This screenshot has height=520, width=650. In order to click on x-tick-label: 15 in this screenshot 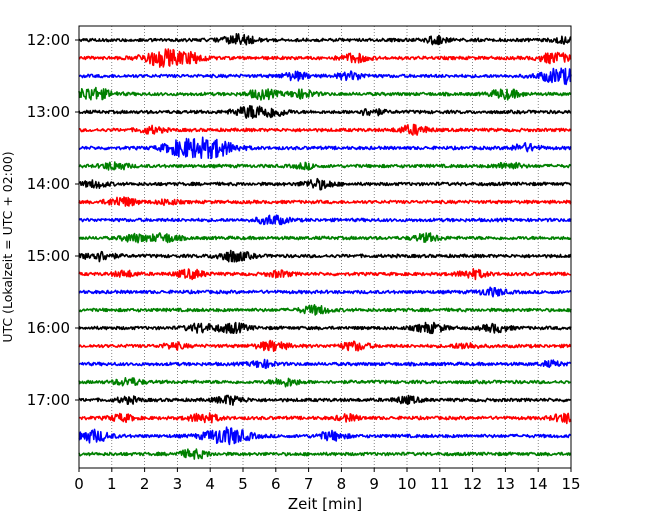, I will do `click(570, 484)`.